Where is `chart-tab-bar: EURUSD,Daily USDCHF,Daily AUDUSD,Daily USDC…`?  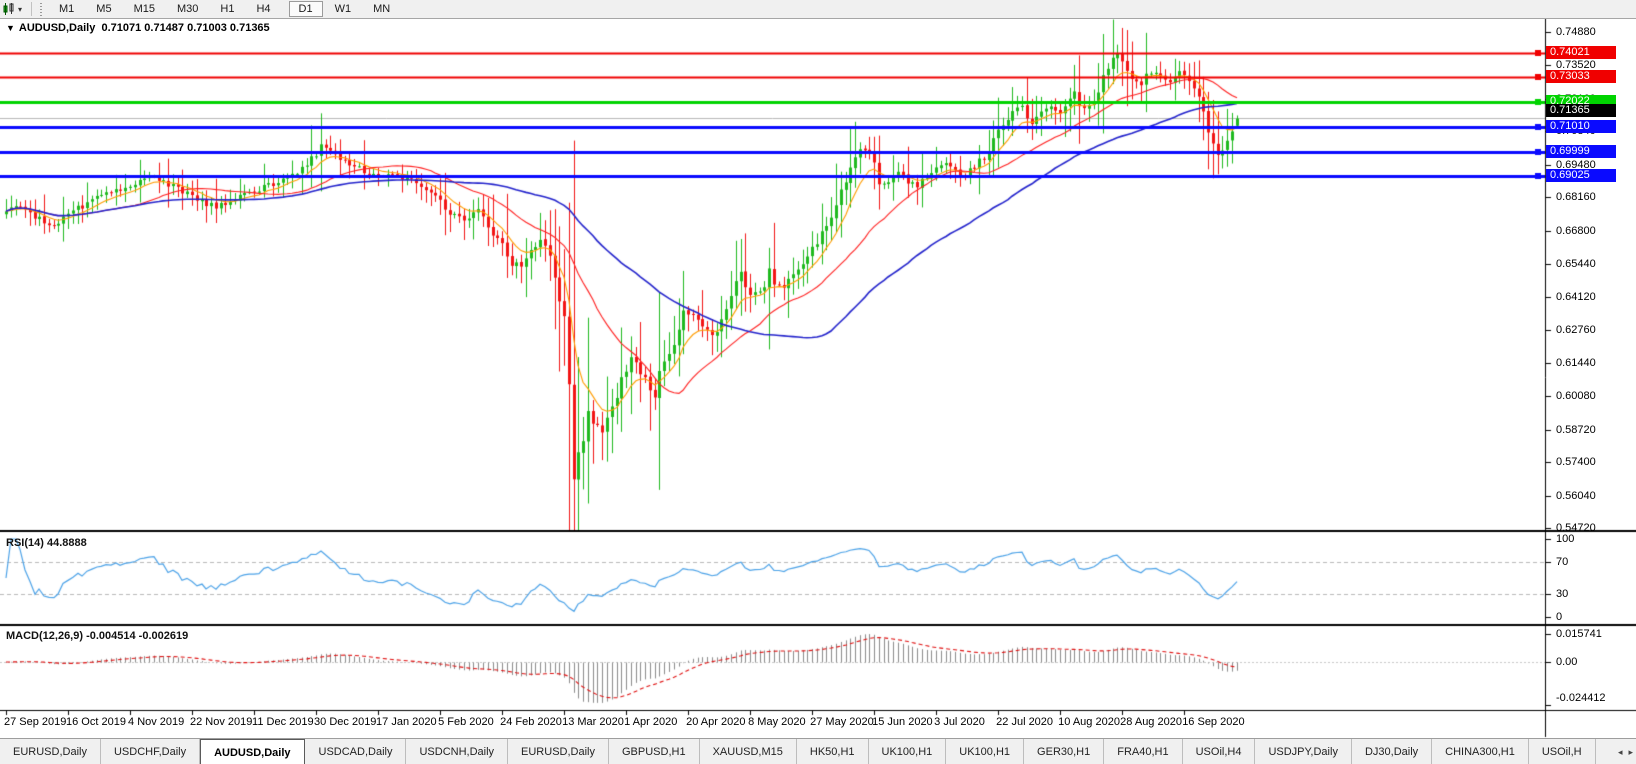
chart-tab-bar: EURUSD,Daily USDCHF,Daily AUDUSD,Daily USDC… is located at coordinates (818, 751).